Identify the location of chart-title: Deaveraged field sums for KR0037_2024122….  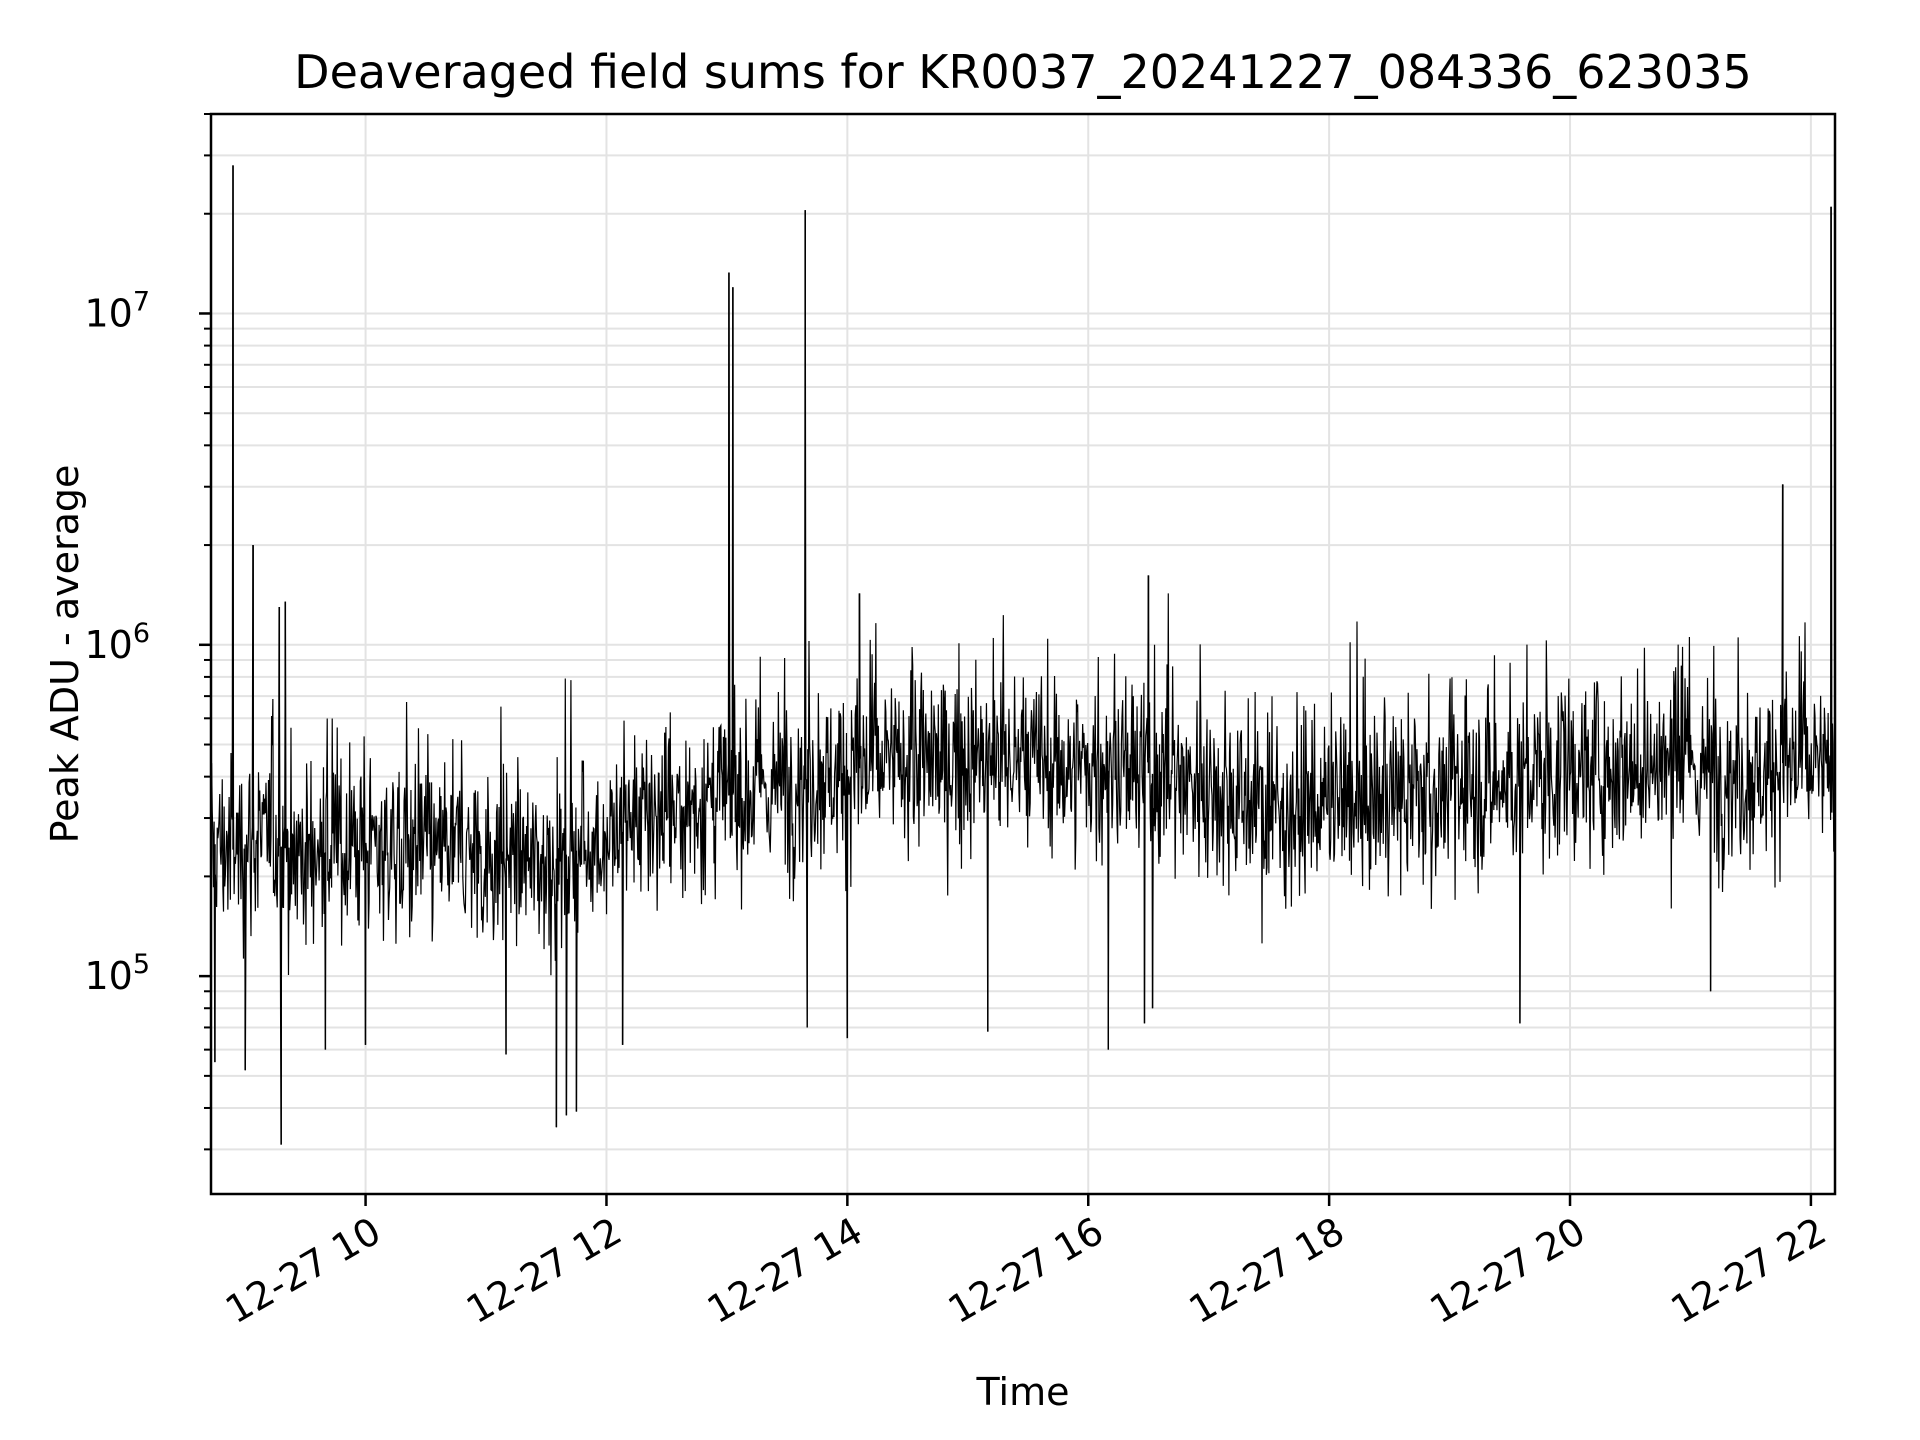
(1023, 72).